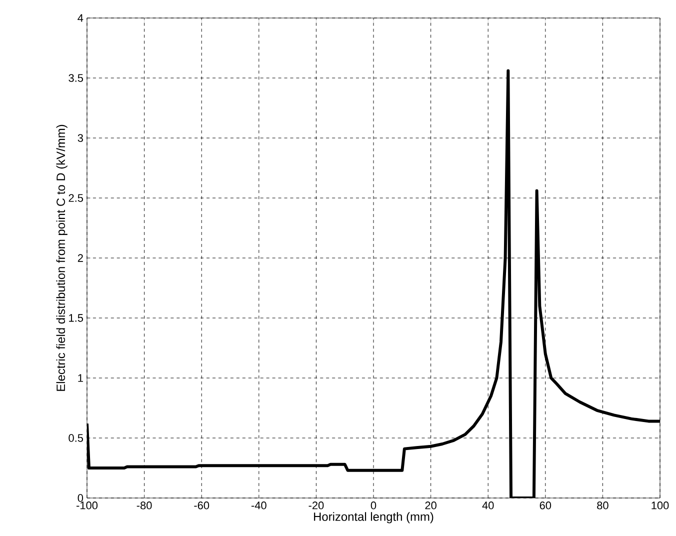  I want to click on y-tick-label: 2, so click(80, 258).